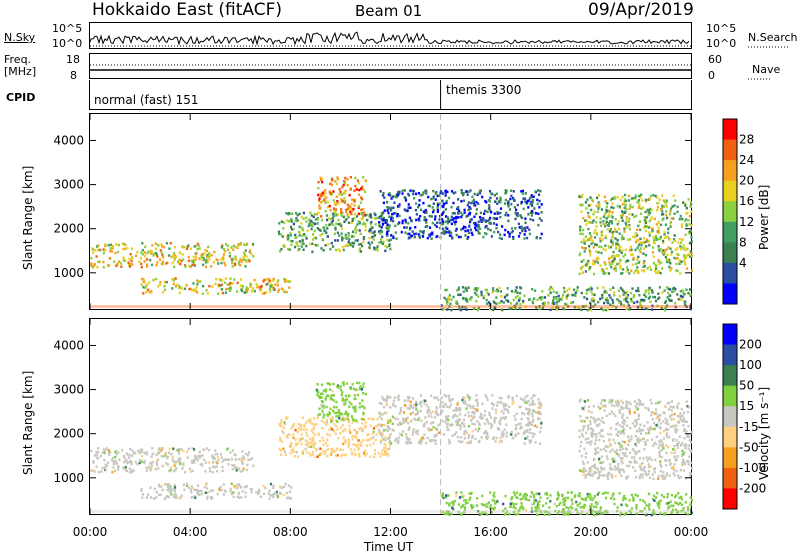 The height and width of the screenshot is (554, 800). Describe the element at coordinates (90, 532) in the screenshot. I see `x-tick-0: 00:00` at that location.